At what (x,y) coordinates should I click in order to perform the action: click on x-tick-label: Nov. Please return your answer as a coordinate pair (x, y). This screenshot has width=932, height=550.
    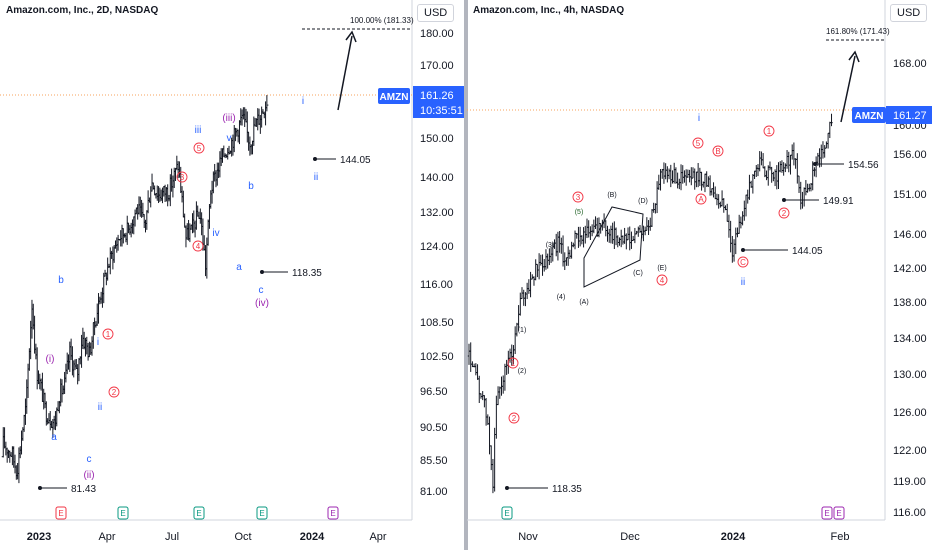
    Looking at the image, I should click on (528, 537).